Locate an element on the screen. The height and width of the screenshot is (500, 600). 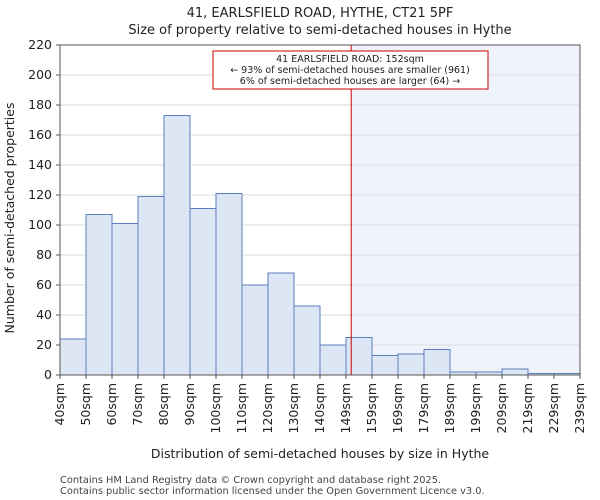
x-tick-label: 110sqm is located at coordinates (241, 408).